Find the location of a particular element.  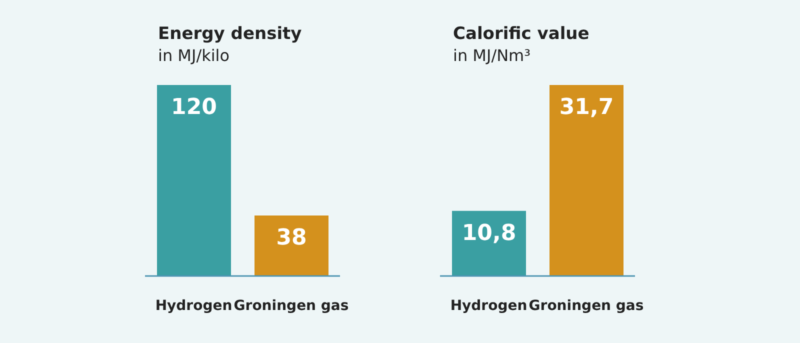

chart-title: Energy density is located at coordinates (230, 34).